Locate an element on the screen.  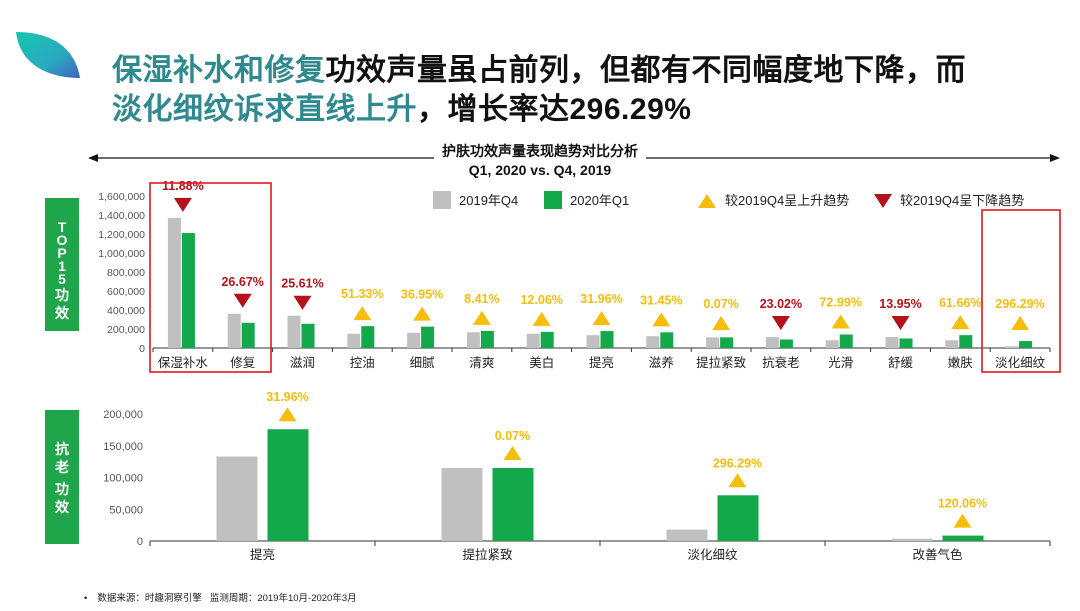
top15-char: 效 is located at coordinates (62, 313).